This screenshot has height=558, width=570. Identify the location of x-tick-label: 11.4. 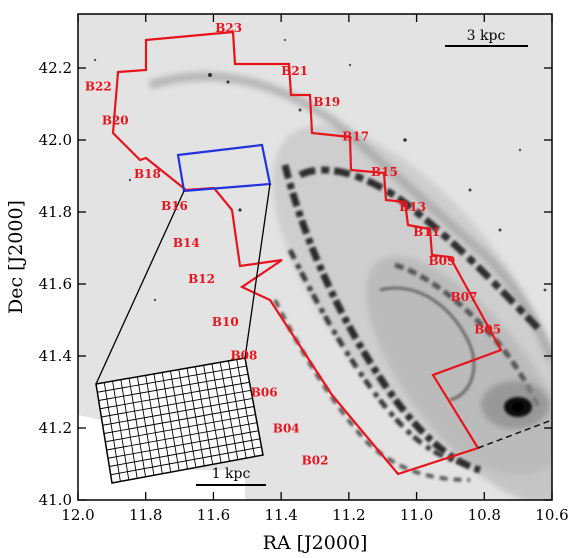
(280, 515).